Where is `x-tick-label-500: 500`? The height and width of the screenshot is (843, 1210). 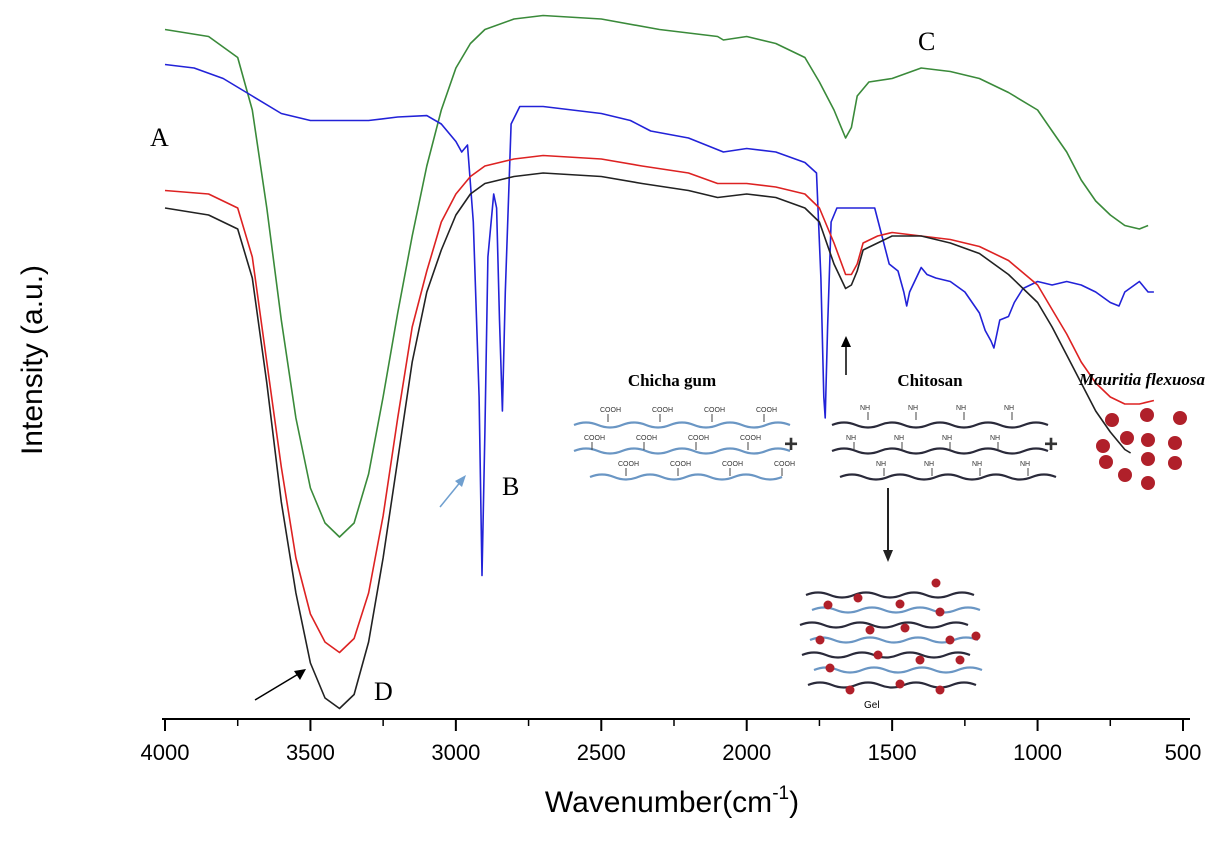 x-tick-label-500: 500 is located at coordinates (1183, 752).